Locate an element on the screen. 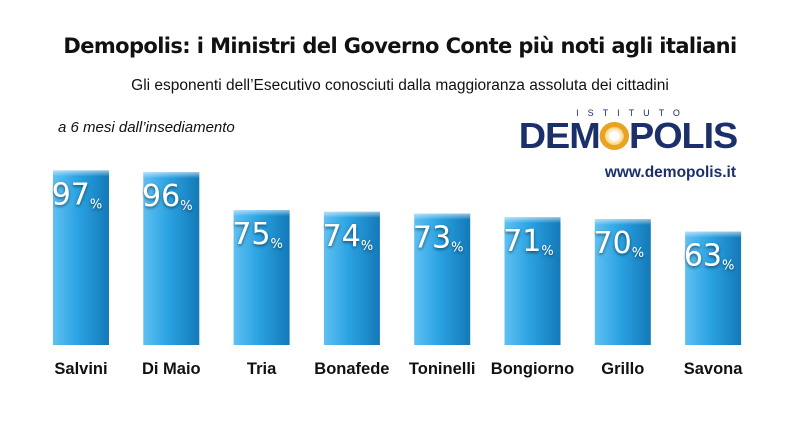  bar-value-label: 71% is located at coordinates (528, 241).